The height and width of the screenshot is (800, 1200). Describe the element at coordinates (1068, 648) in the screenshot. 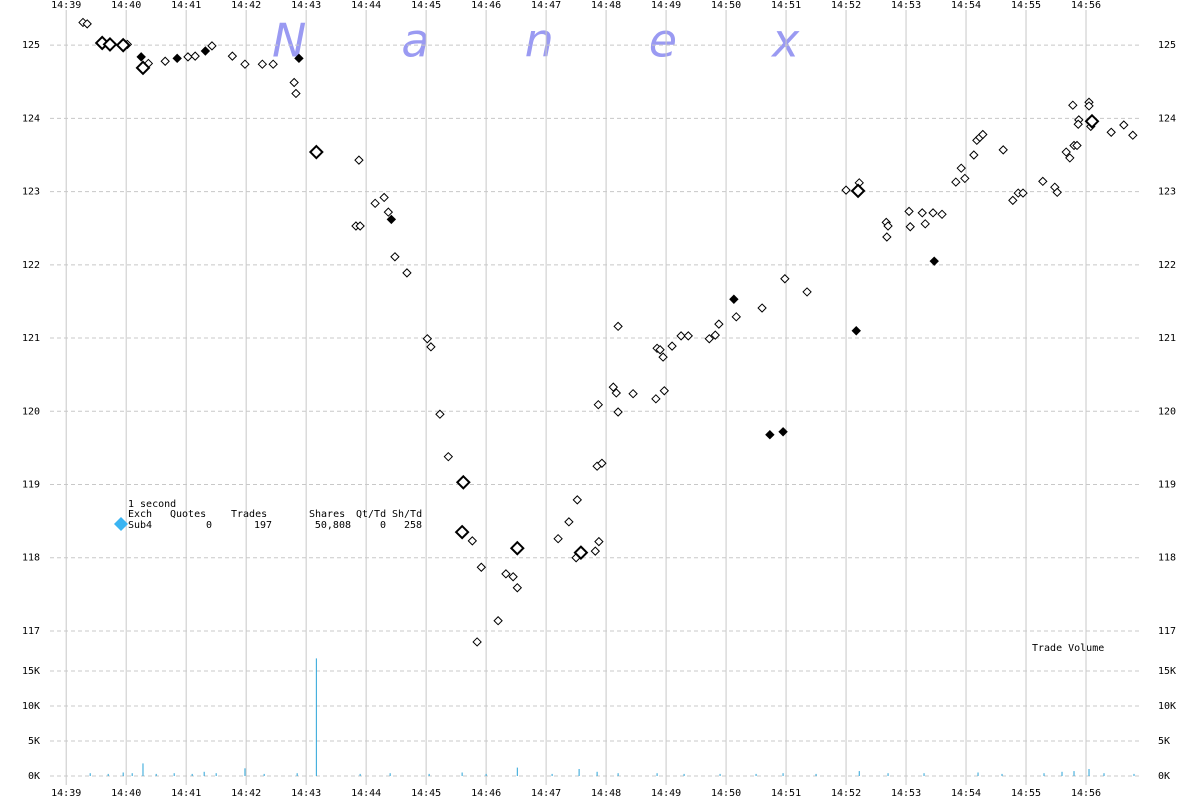

I see `volume-label: Trade Volume` at that location.